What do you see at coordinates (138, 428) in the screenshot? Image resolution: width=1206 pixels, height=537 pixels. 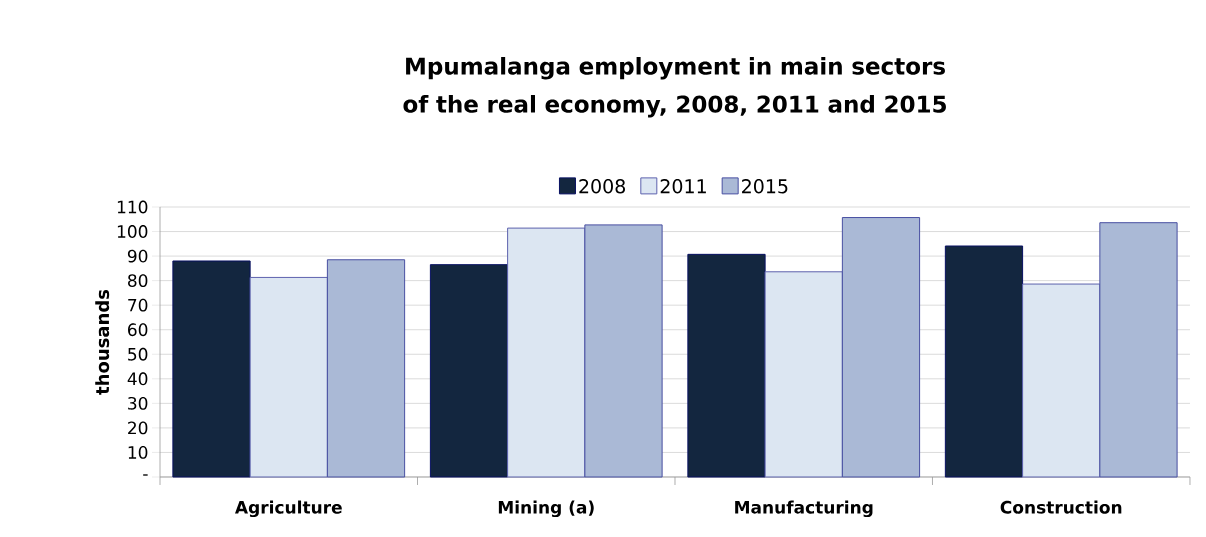 I see `y-tick-label: 20` at bounding box center [138, 428].